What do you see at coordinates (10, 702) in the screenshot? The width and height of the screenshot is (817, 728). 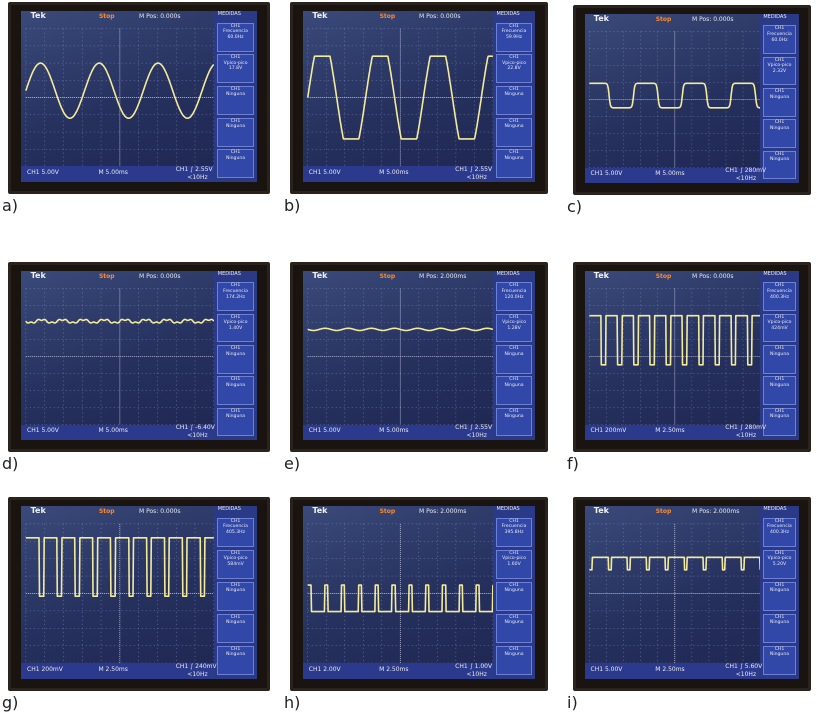 I see `panel-label: g)` at bounding box center [10, 702].